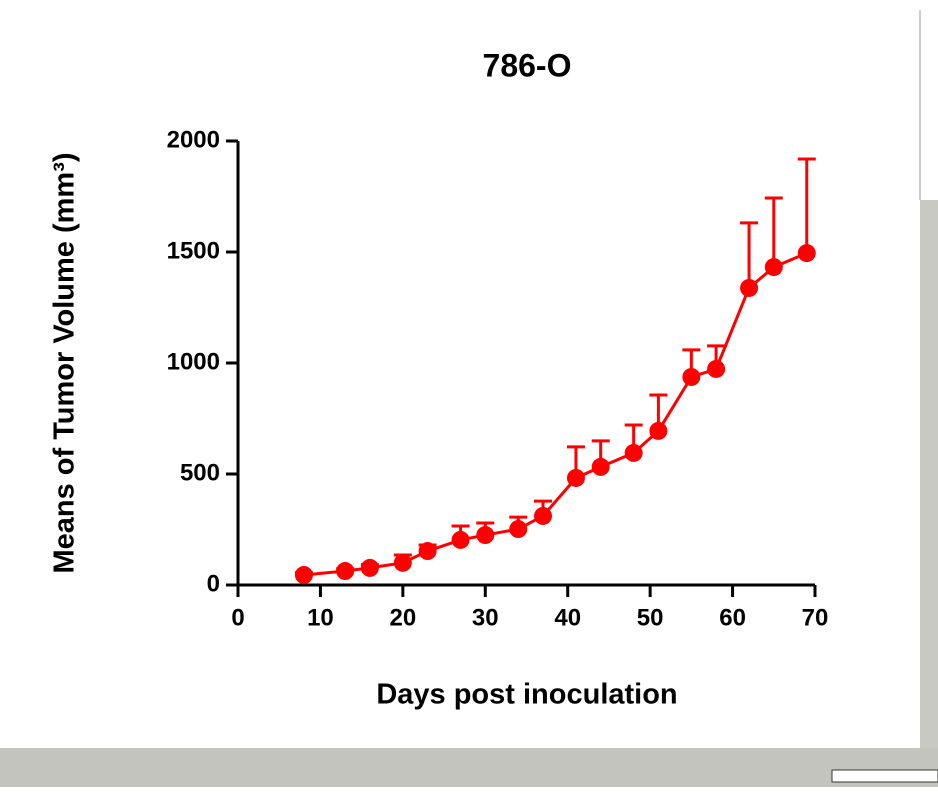 This screenshot has width=938, height=792. What do you see at coordinates (732, 617) in the screenshot?
I see `x-tick-label: 60` at bounding box center [732, 617].